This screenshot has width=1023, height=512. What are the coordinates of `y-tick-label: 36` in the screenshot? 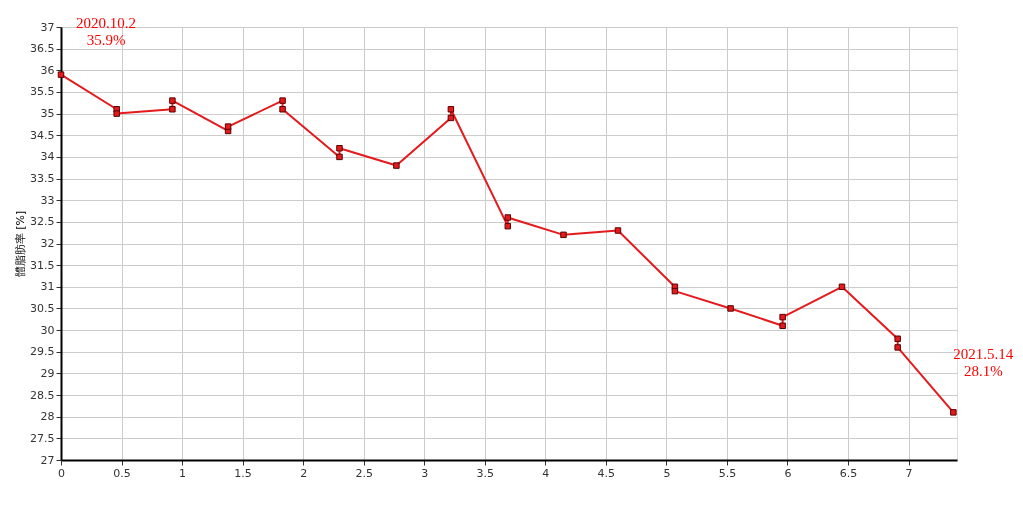 It's located at (47, 70).